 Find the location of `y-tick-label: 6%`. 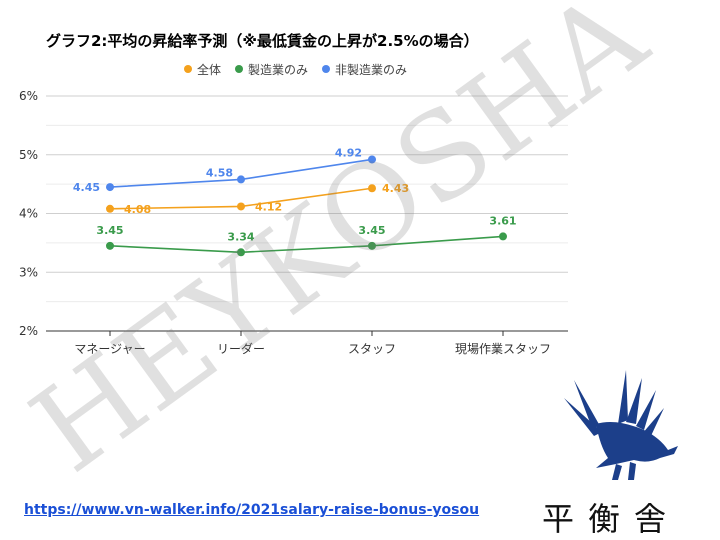

y-tick-label: 6% is located at coordinates (28, 96).